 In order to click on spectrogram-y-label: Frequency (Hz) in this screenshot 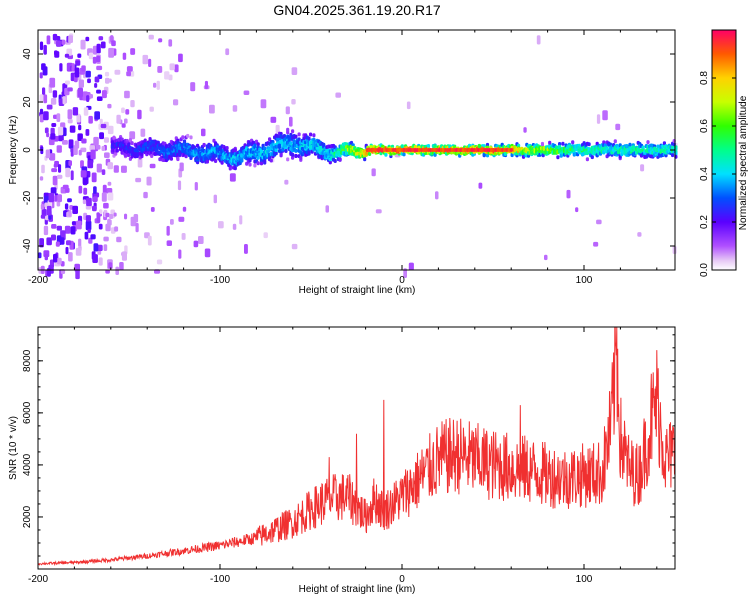, I will do `click(13, 150)`.